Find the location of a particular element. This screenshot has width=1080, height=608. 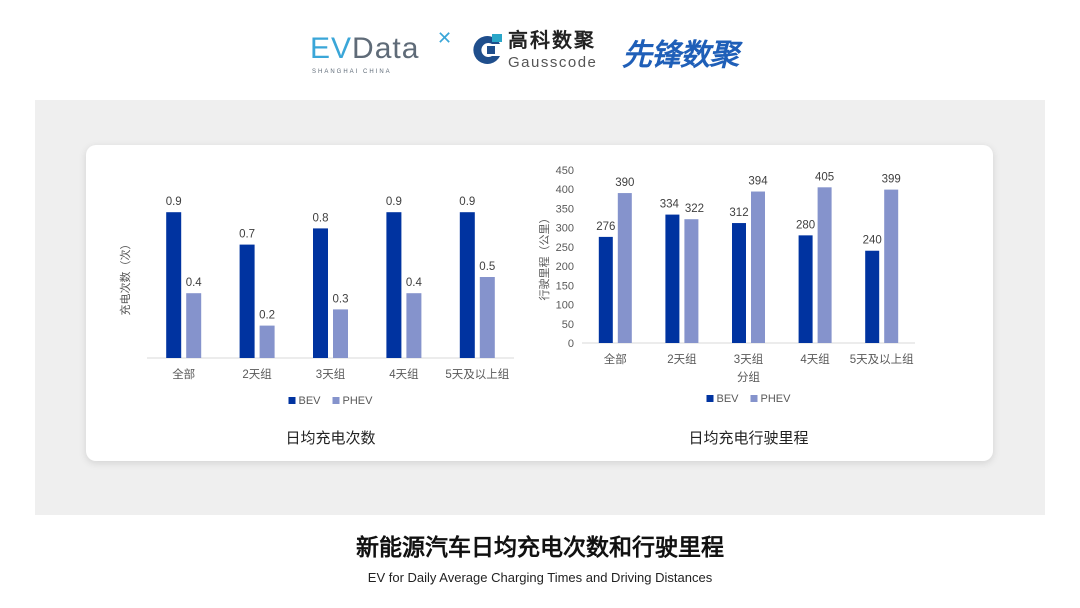

x-axis-title: 分组 is located at coordinates (748, 377).